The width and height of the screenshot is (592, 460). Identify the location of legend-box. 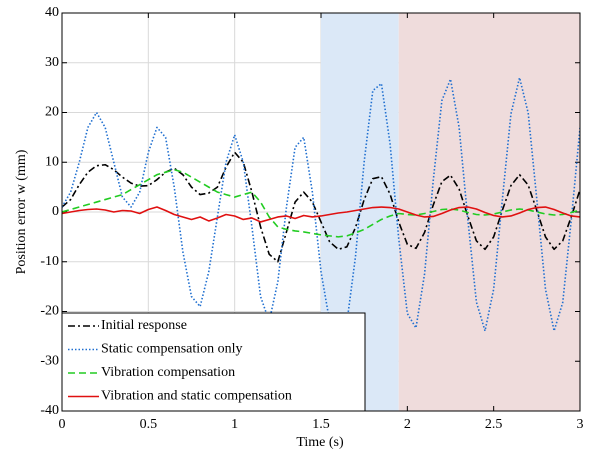
(213, 362).